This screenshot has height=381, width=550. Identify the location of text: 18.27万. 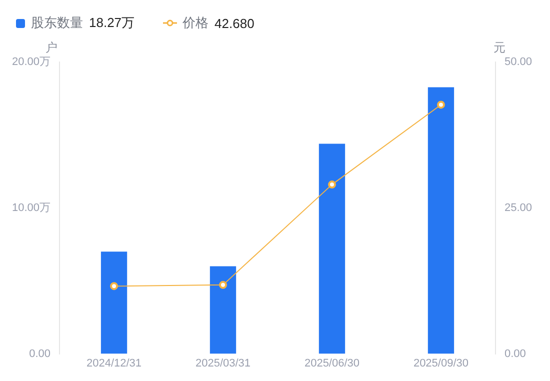
(112, 23).